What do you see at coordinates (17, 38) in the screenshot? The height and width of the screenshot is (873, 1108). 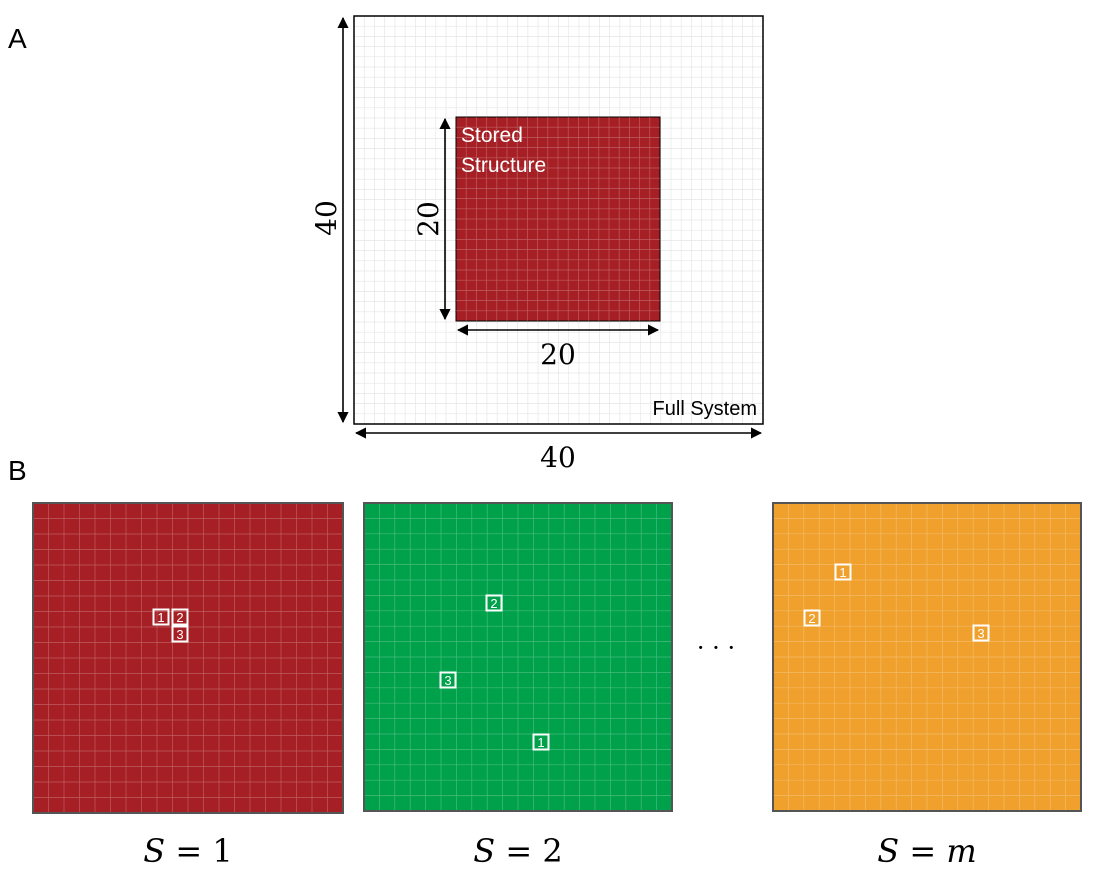 I see `panel-a-label: A` at bounding box center [17, 38].